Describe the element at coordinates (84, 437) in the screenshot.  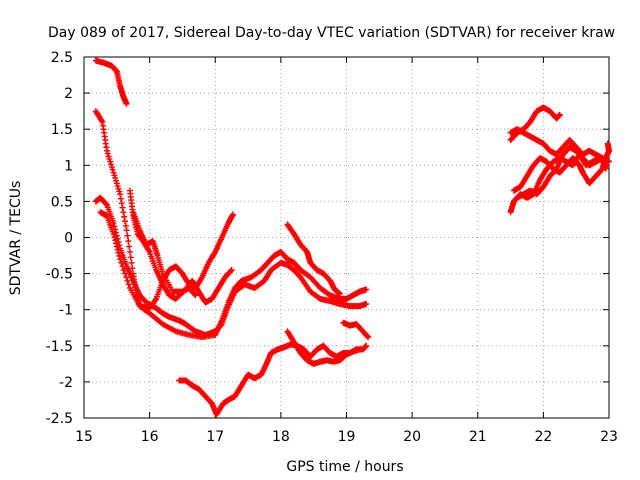
I see `x-tick-label: 15` at that location.